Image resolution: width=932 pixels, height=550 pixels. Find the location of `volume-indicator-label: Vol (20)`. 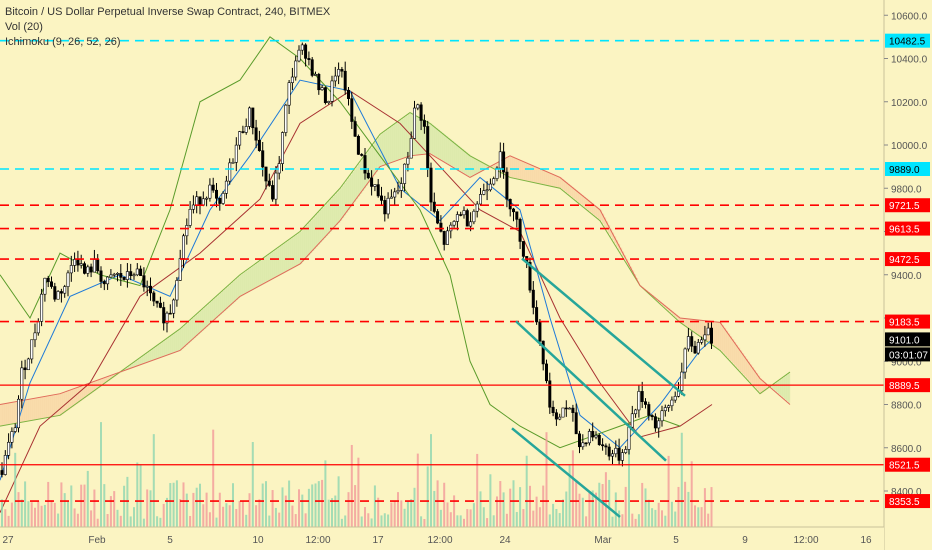

volume-indicator-label: Vol (20) is located at coordinates (24, 27).